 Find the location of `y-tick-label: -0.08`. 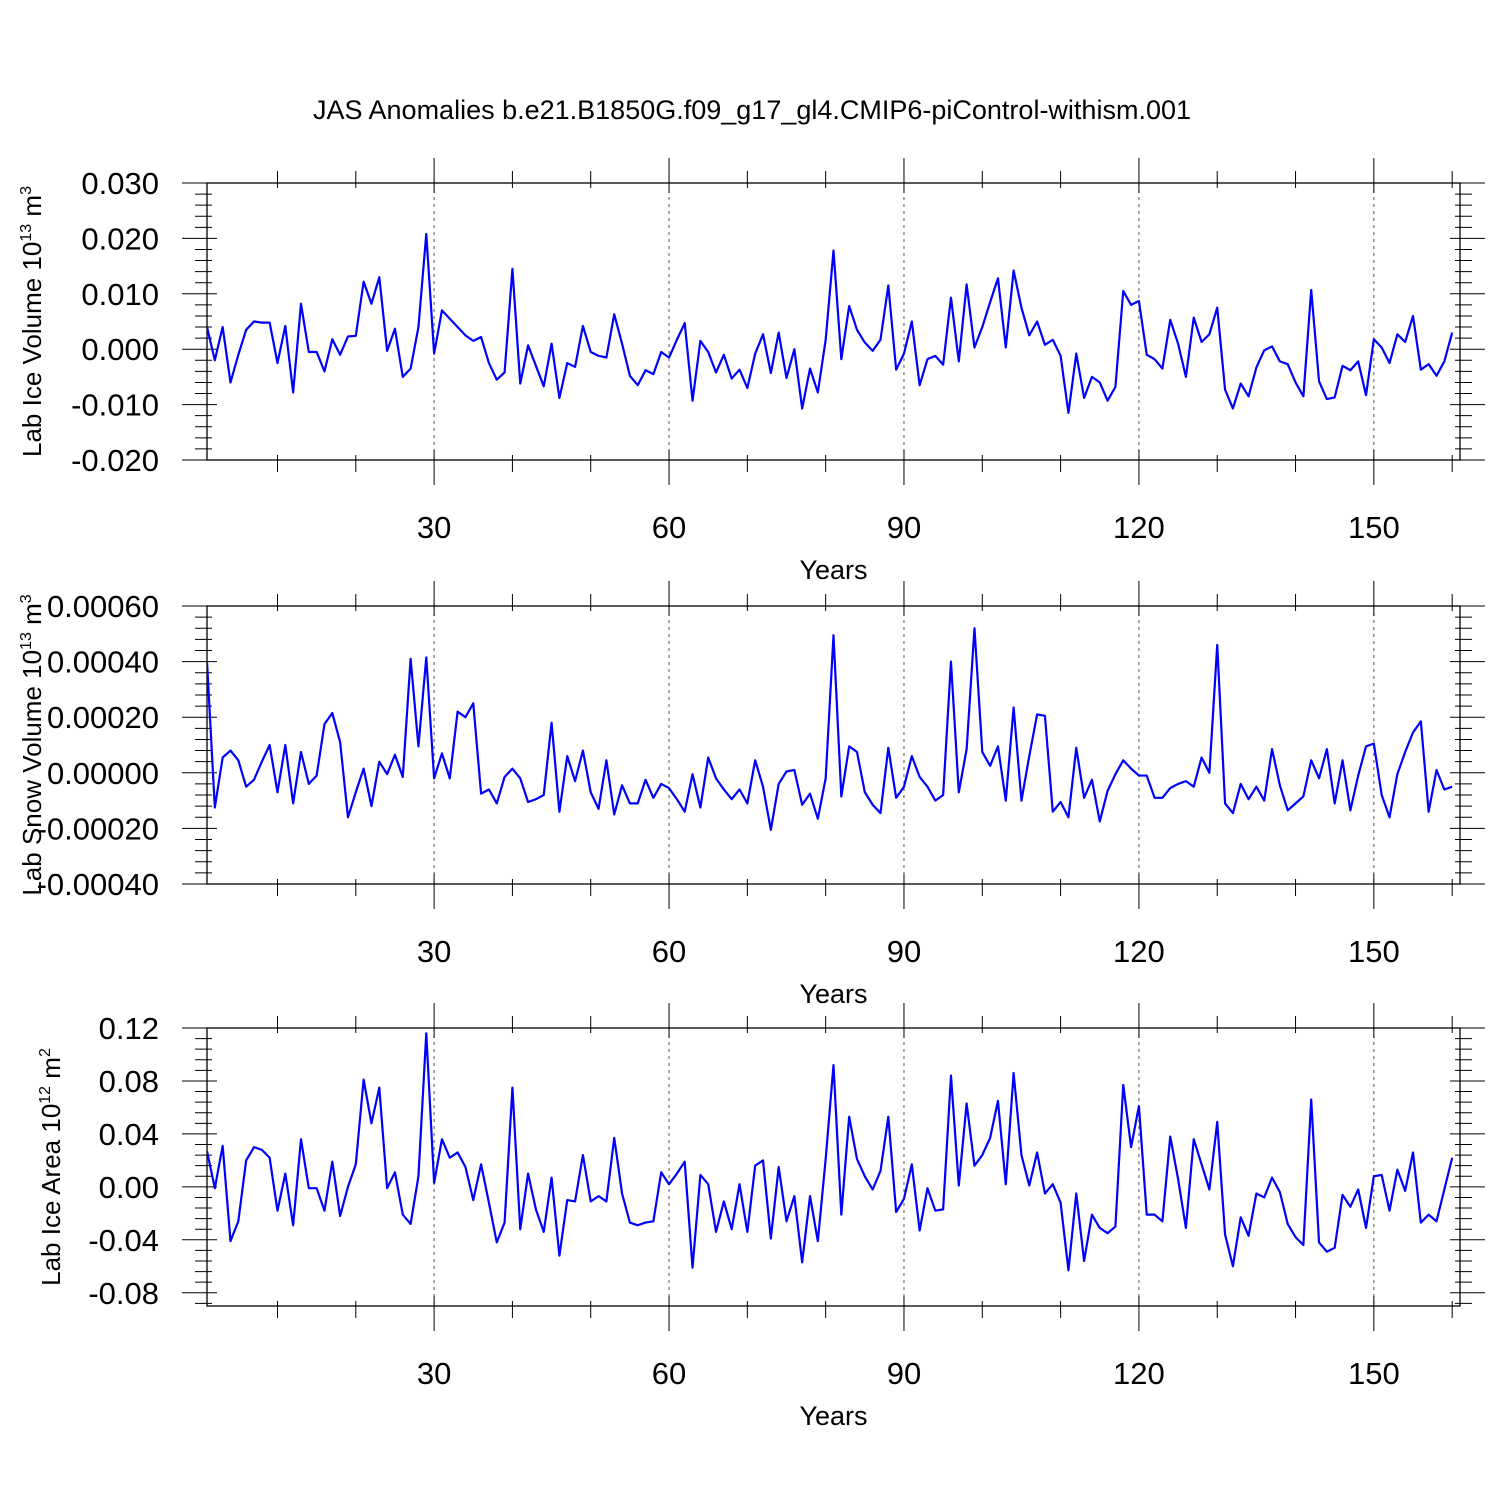

y-tick-label: -0.08 is located at coordinates (123, 1293).